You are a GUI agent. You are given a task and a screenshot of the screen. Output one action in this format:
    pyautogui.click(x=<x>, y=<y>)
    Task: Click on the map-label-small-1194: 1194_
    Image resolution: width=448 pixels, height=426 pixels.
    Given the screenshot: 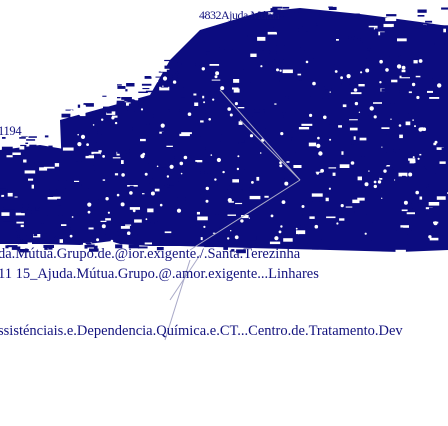 What is the action you would take?
    pyautogui.click(x=14, y=131)
    